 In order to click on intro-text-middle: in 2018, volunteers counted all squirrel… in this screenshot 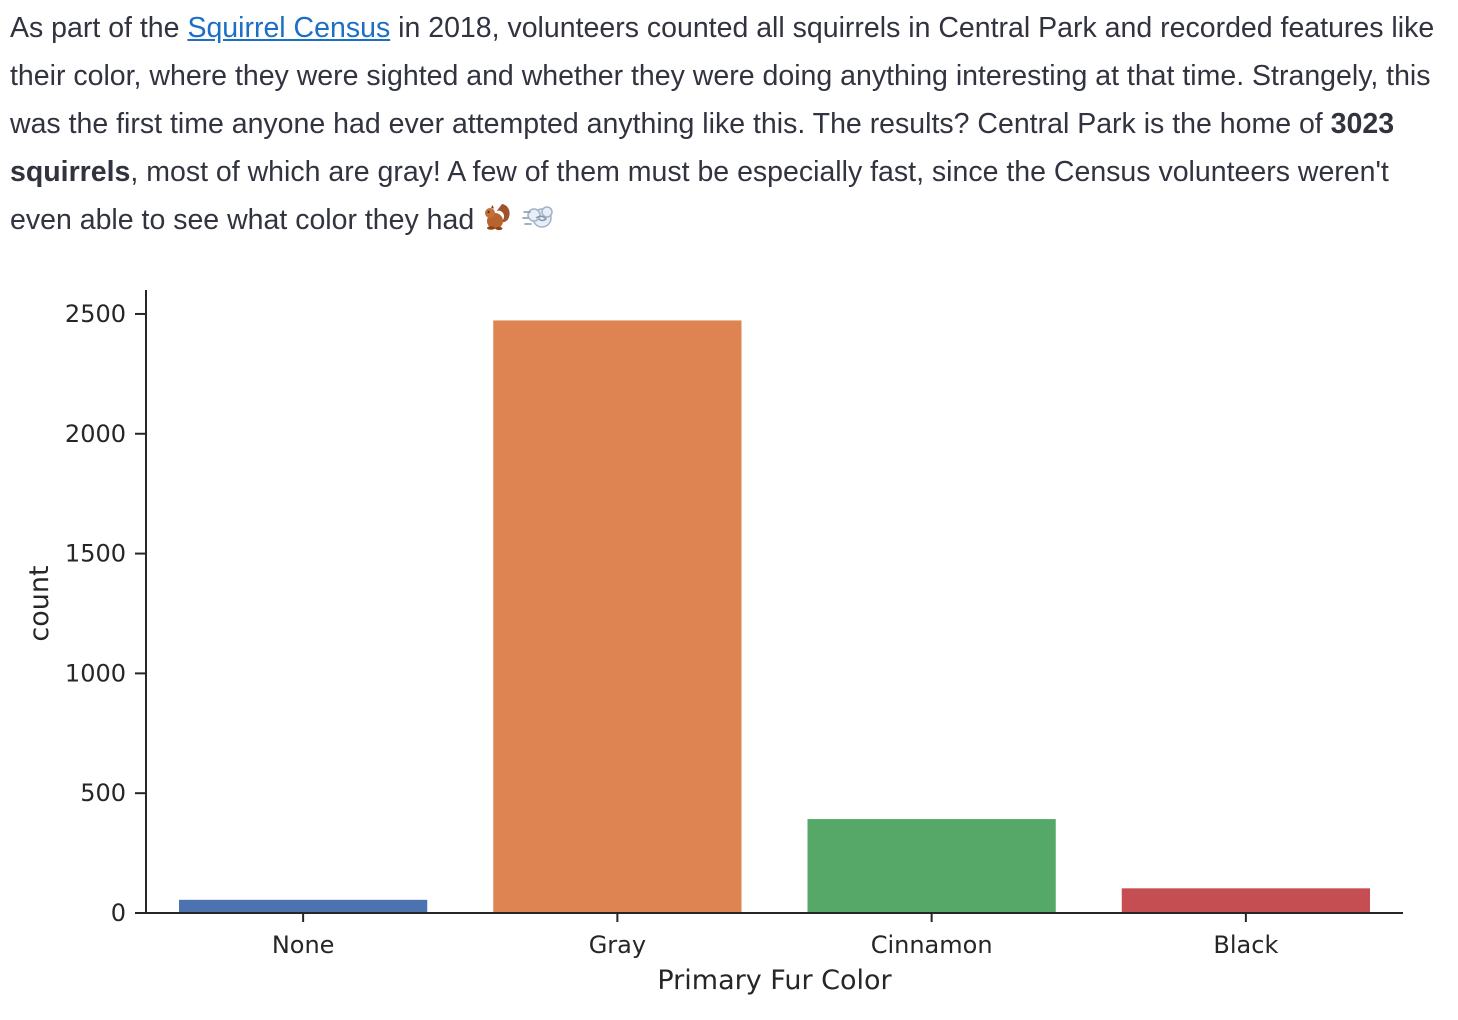, I will do `click(722, 76)`.